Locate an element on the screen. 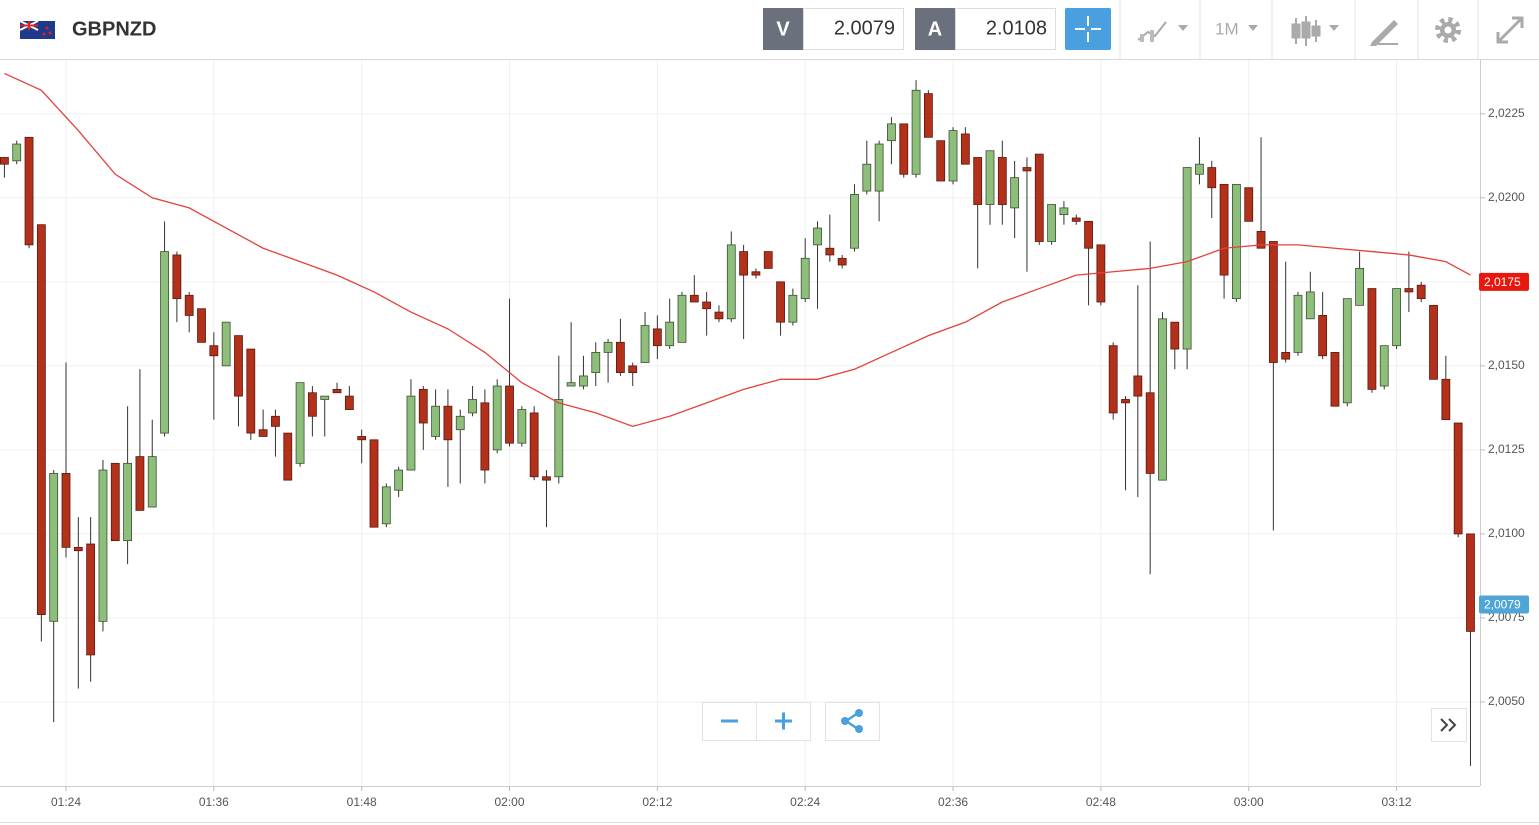  bid-label: V is located at coordinates (783, 29).